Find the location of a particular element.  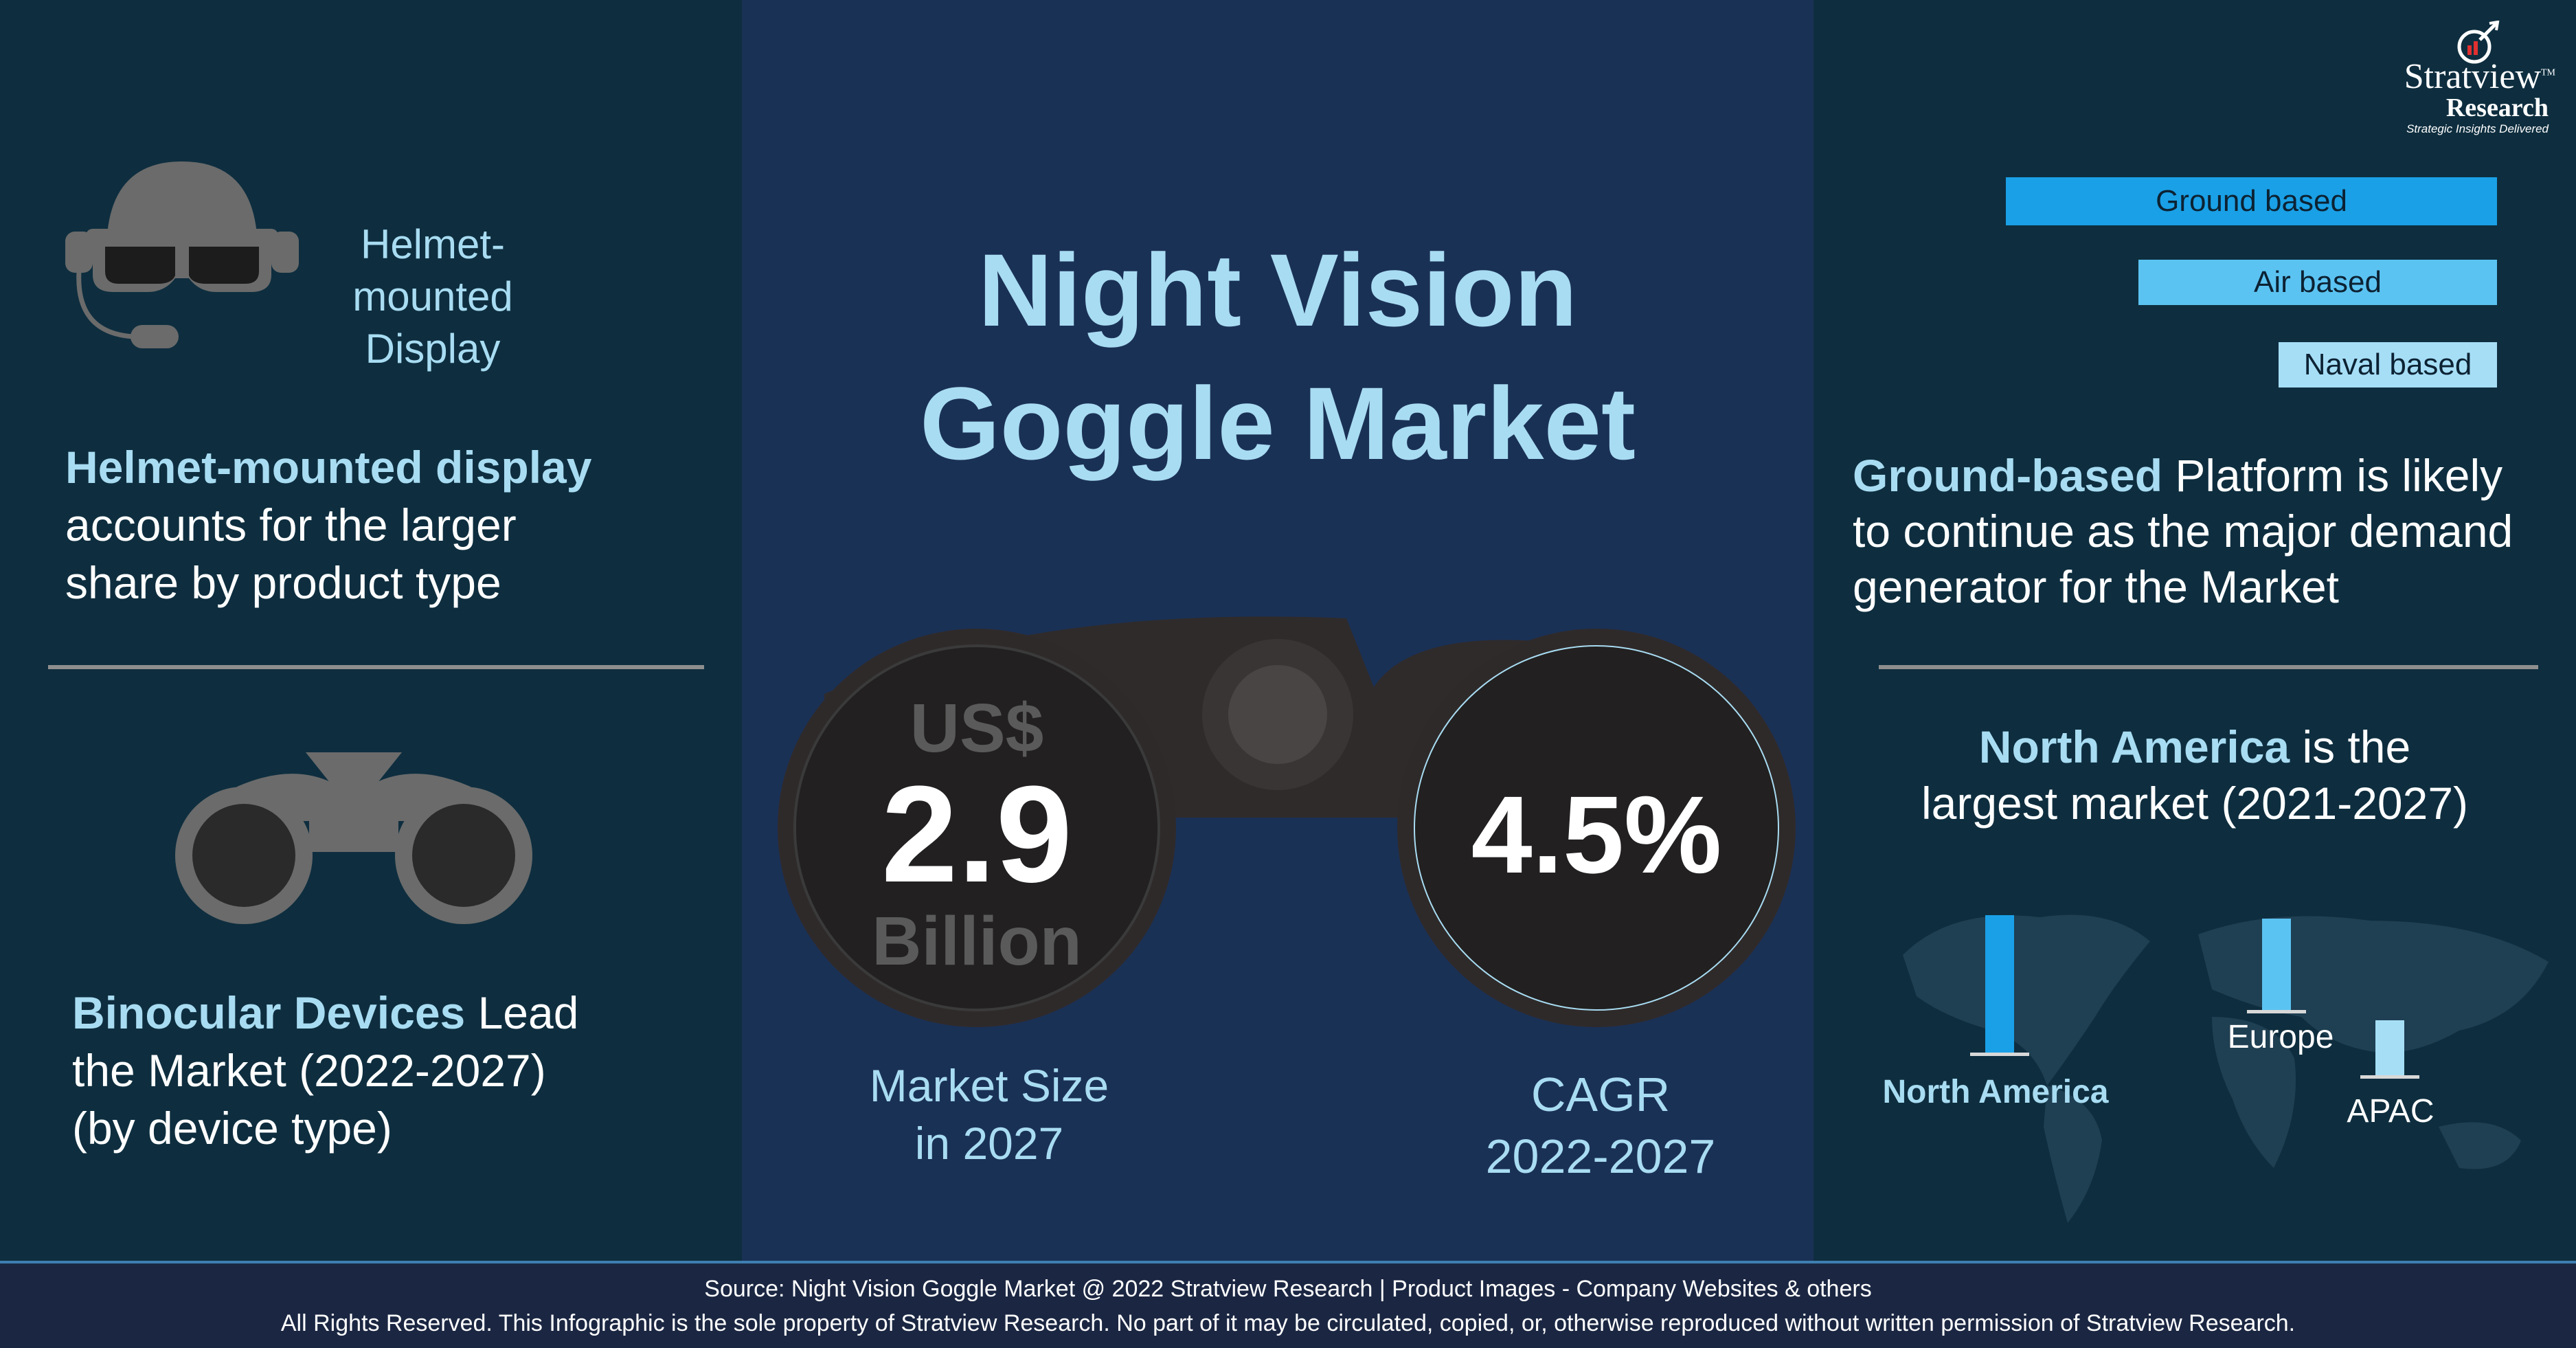

left-divider is located at coordinates (376, 667).